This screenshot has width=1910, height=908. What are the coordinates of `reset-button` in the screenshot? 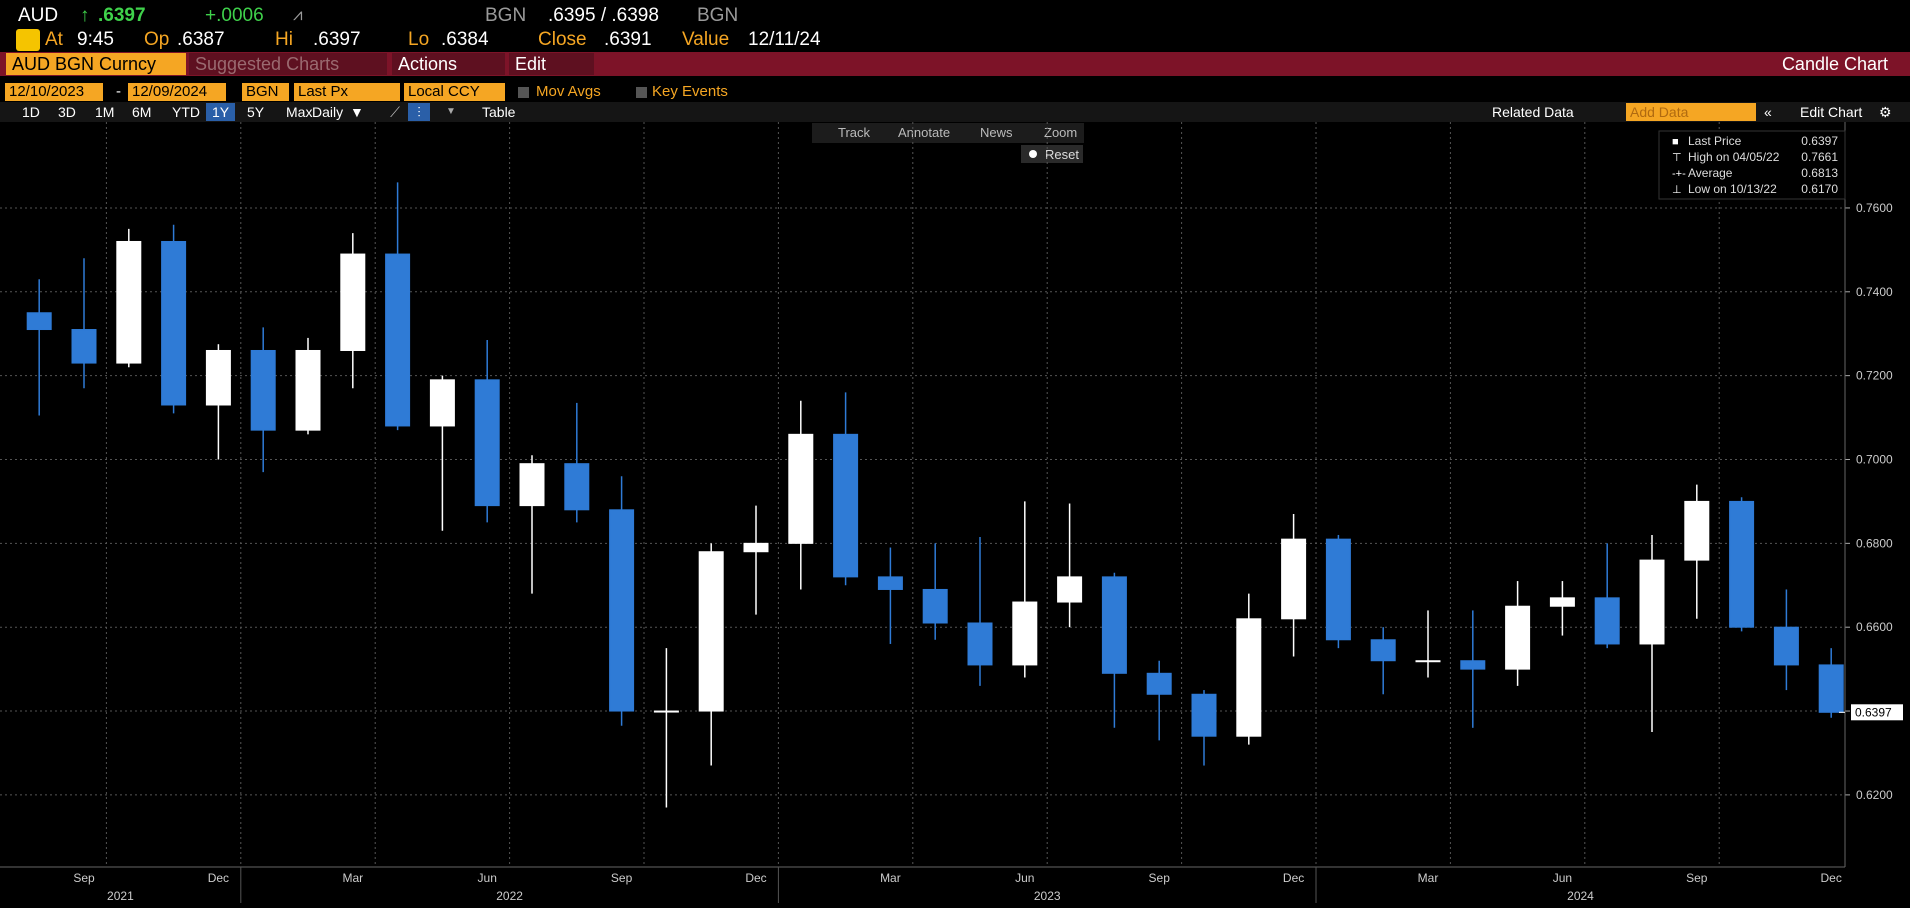 It's located at (1052, 154).